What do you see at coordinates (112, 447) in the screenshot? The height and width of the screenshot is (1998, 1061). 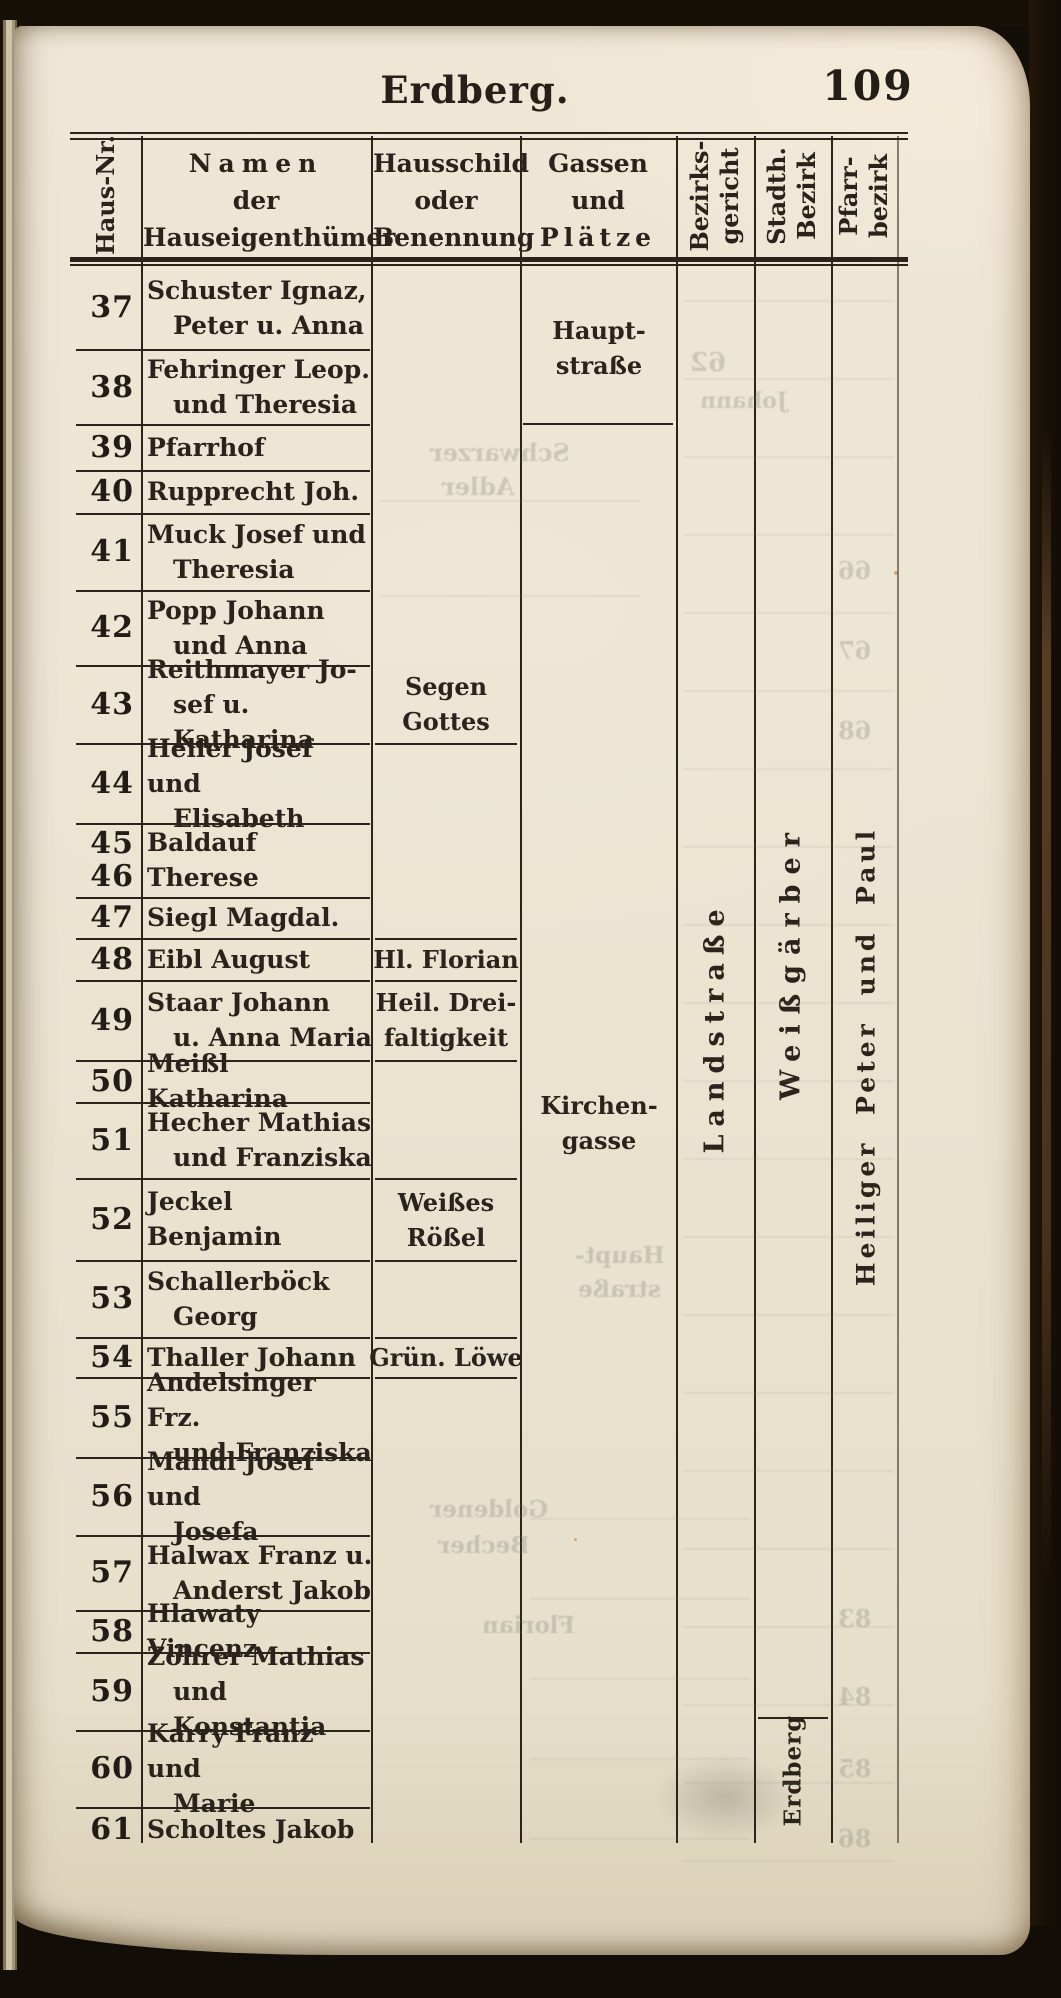 I see `row-number: 39` at bounding box center [112, 447].